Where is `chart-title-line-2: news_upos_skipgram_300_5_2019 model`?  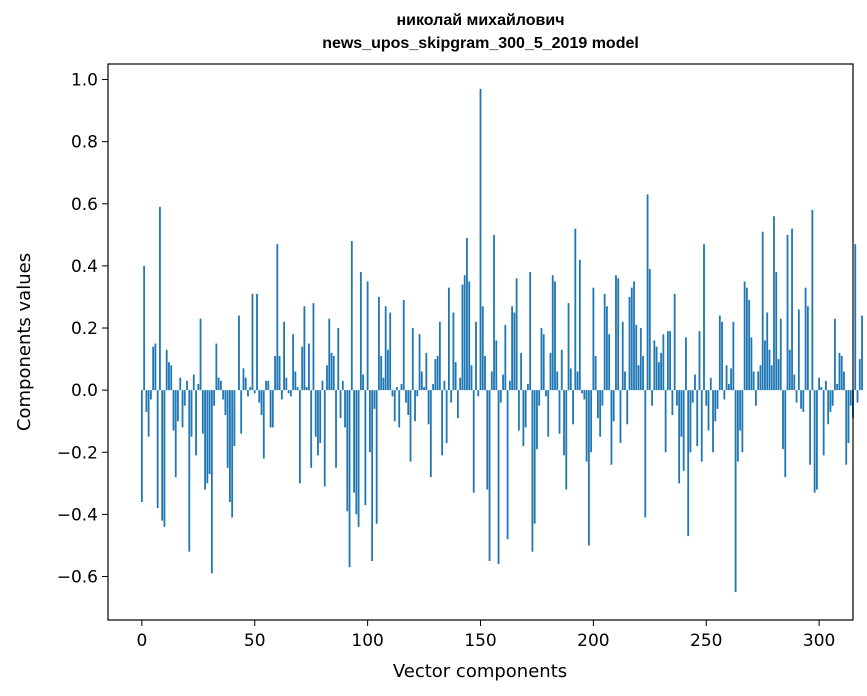 chart-title-line-2: news_upos_skipgram_300_5_2019 model is located at coordinates (480, 43).